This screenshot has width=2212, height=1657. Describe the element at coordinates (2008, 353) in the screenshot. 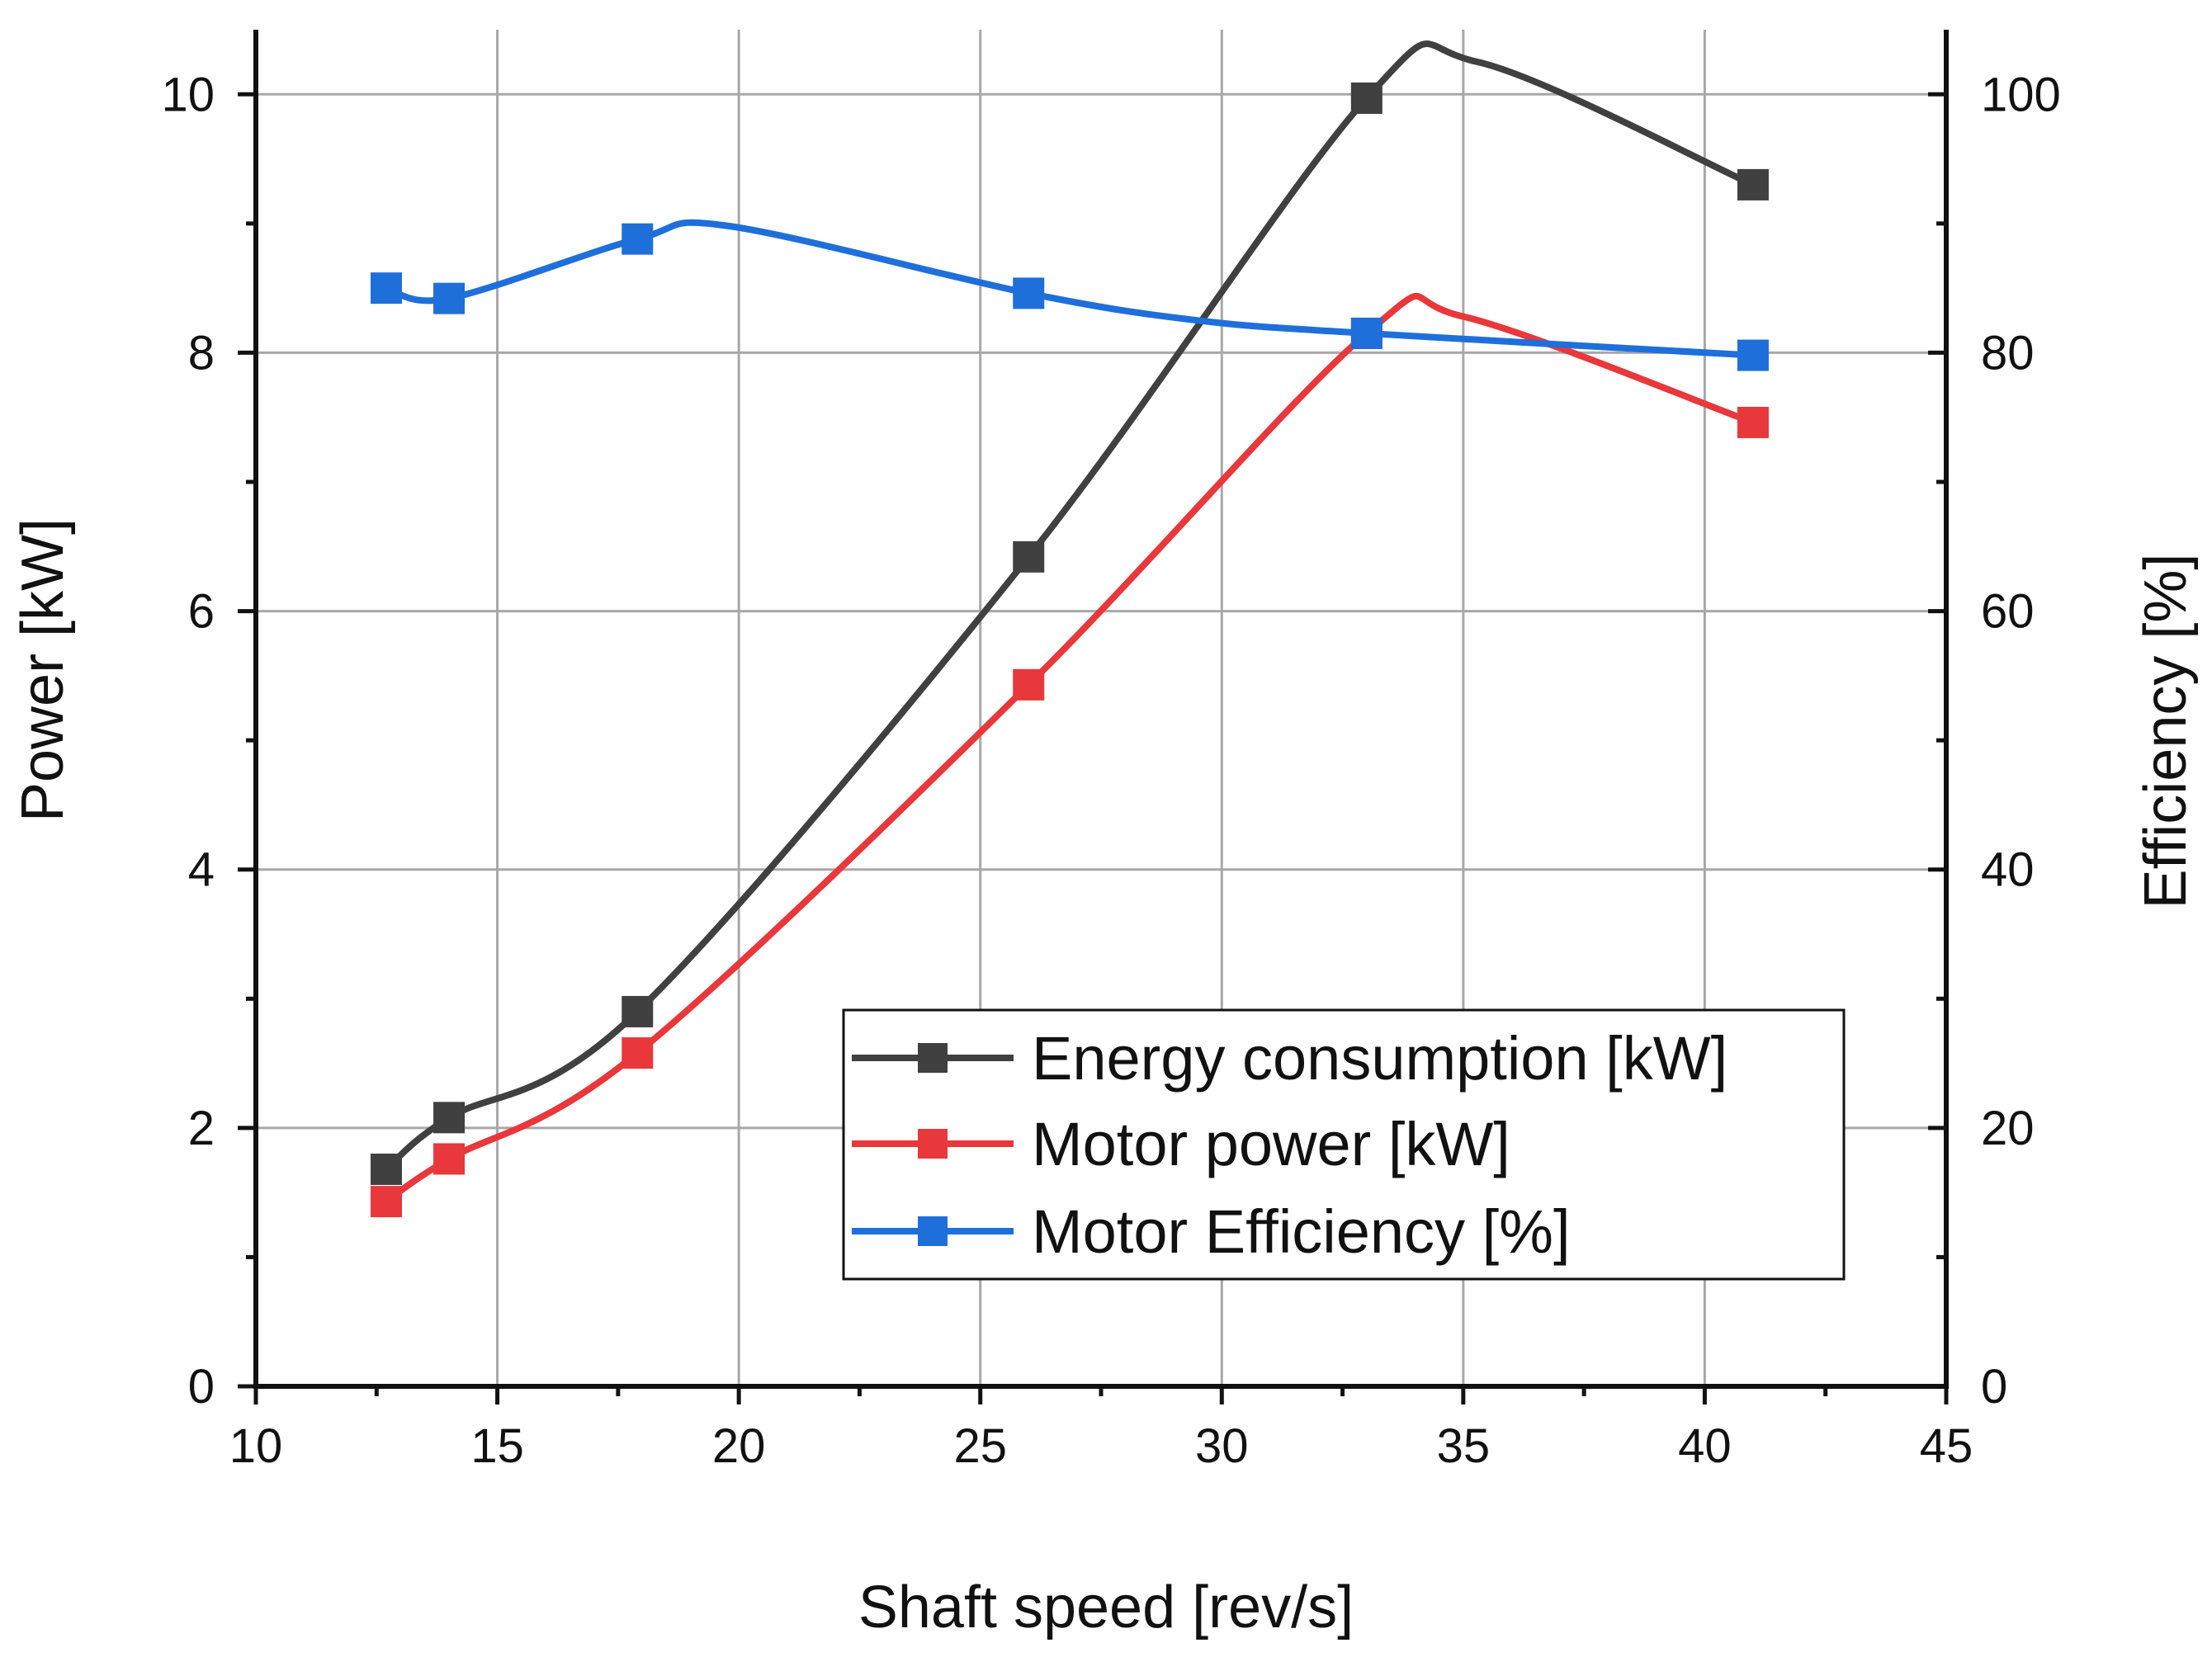

I see `y2-tick-label: 80` at that location.